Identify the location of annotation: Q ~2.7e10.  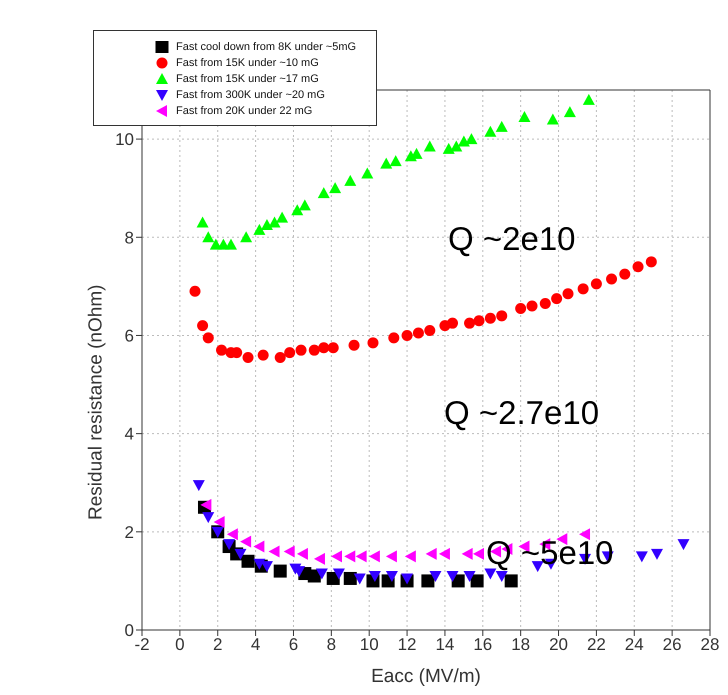
(522, 413).